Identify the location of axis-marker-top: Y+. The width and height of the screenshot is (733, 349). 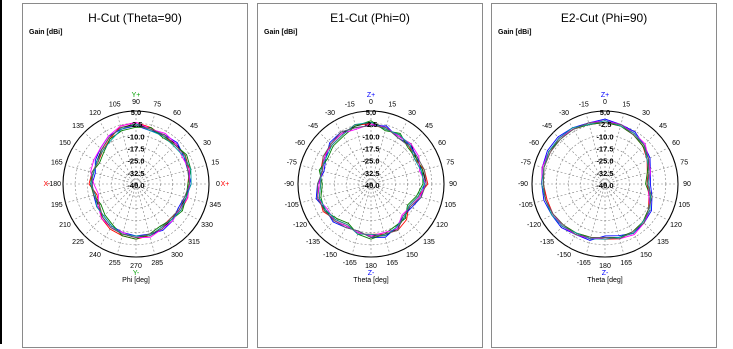
(136, 95).